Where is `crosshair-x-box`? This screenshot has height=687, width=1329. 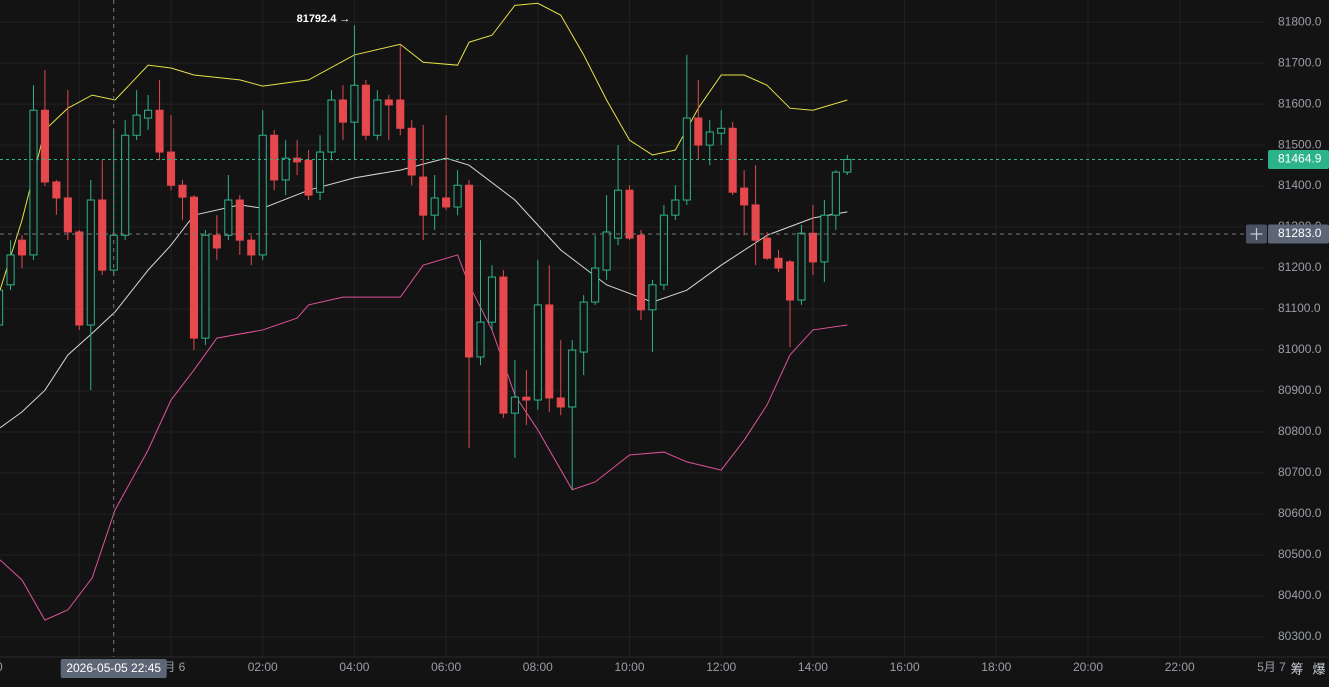 crosshair-x-box is located at coordinates (113, 668).